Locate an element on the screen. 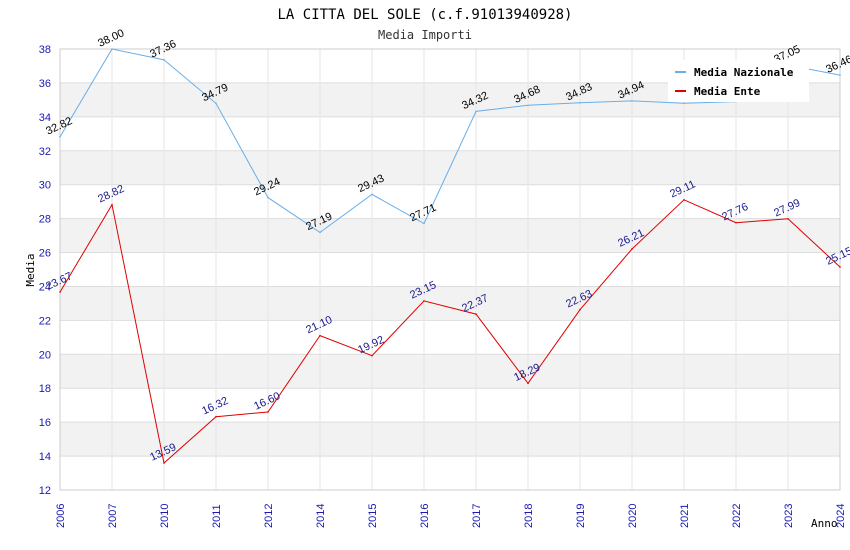 The height and width of the screenshot is (550, 850). x-tick-label: 2011 is located at coordinates (217, 516).